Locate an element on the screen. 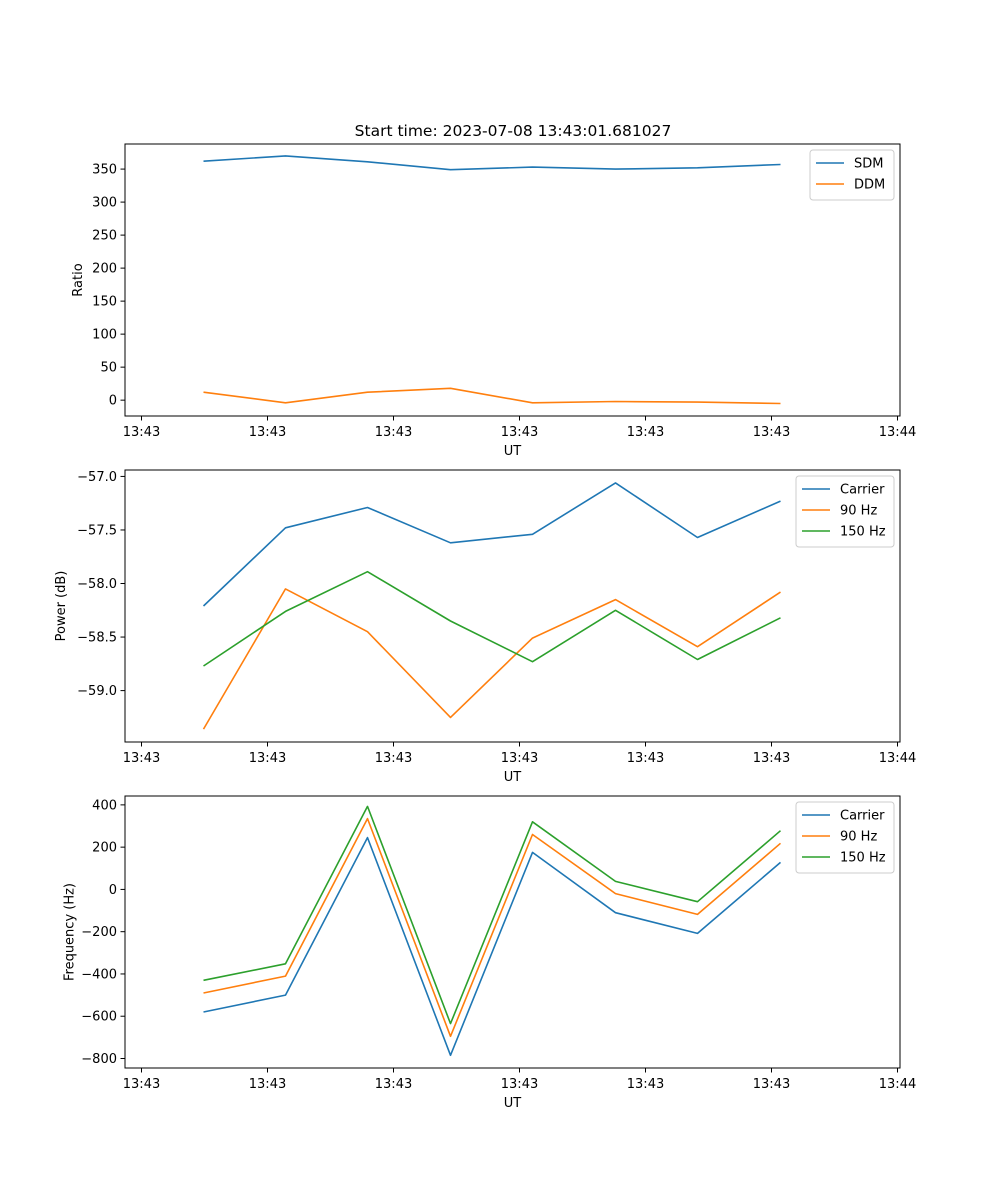 The image size is (1000, 1200). frequency-legend-label: 150 Hz is located at coordinates (863, 858).